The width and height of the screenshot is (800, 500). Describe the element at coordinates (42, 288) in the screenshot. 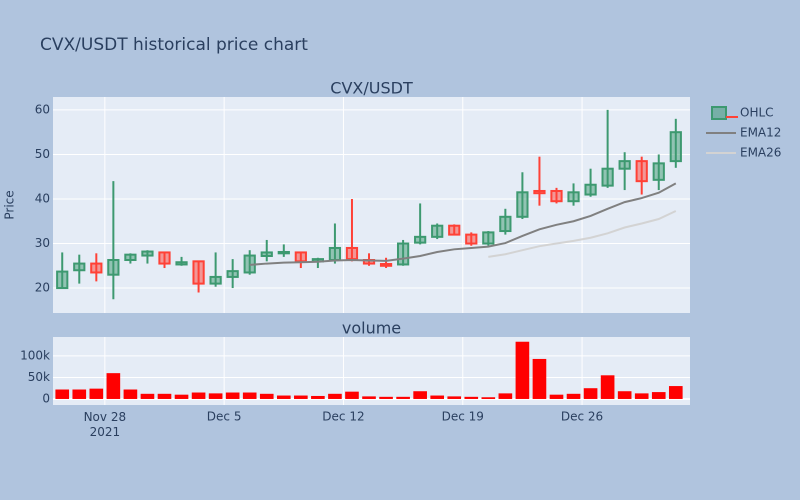

I see `y-tick-label: 20` at that location.